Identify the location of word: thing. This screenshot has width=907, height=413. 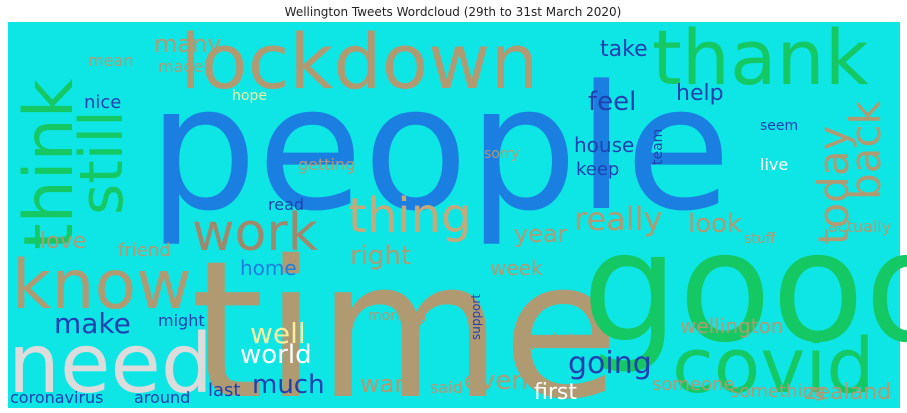
(409, 216).